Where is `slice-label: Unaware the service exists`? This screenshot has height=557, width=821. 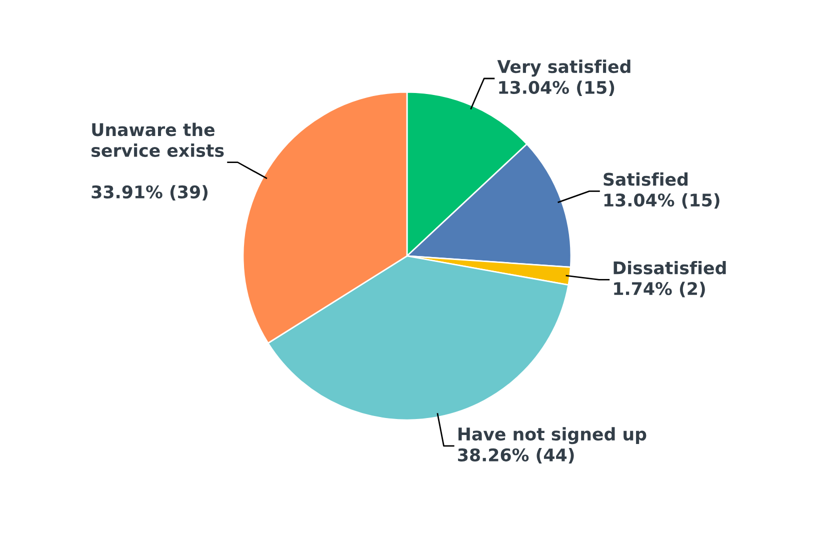 slice-label: Unaware the service exists is located at coordinates (158, 139).